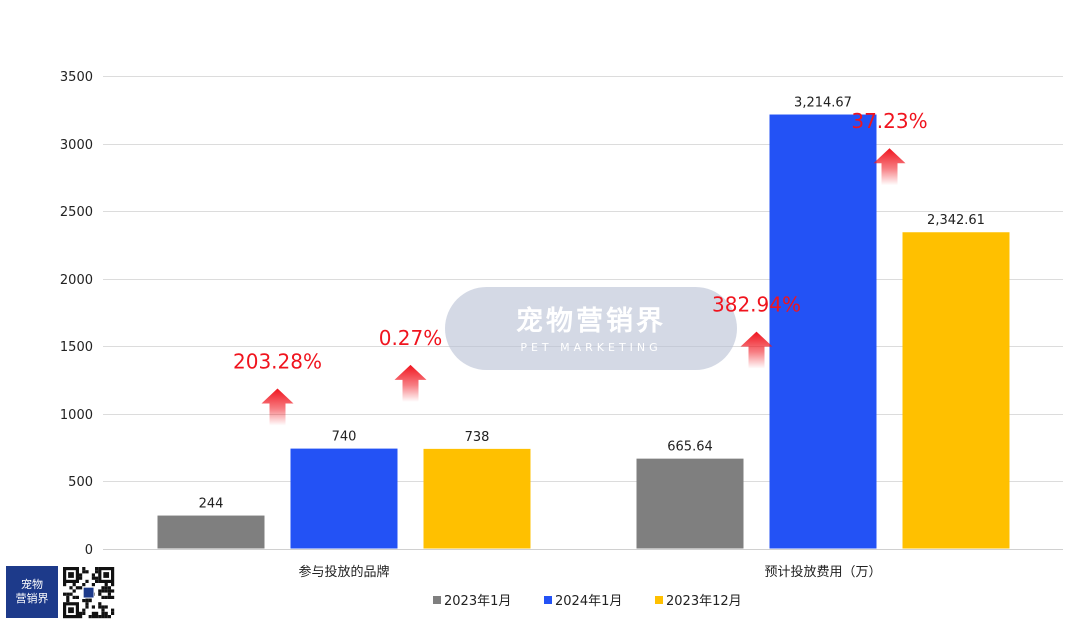  I want to click on growth-annotation: 203.28%, so click(277, 362).